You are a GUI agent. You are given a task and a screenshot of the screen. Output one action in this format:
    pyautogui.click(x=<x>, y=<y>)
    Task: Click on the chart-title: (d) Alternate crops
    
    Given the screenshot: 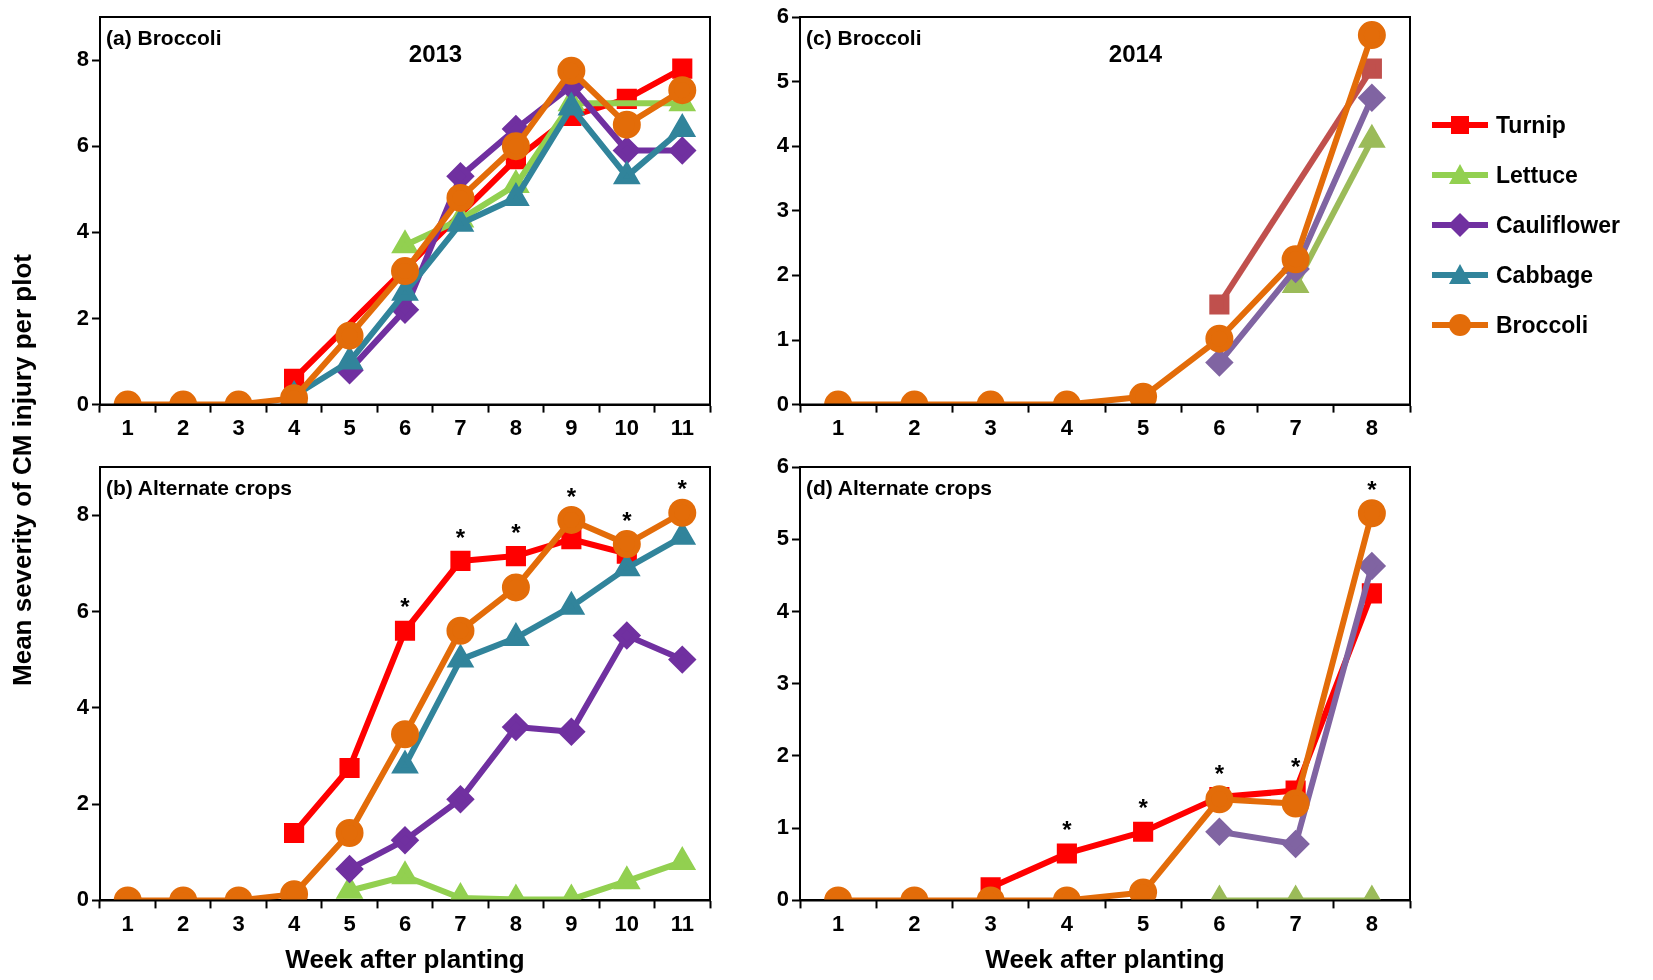 What is the action you would take?
    pyautogui.click(x=899, y=487)
    